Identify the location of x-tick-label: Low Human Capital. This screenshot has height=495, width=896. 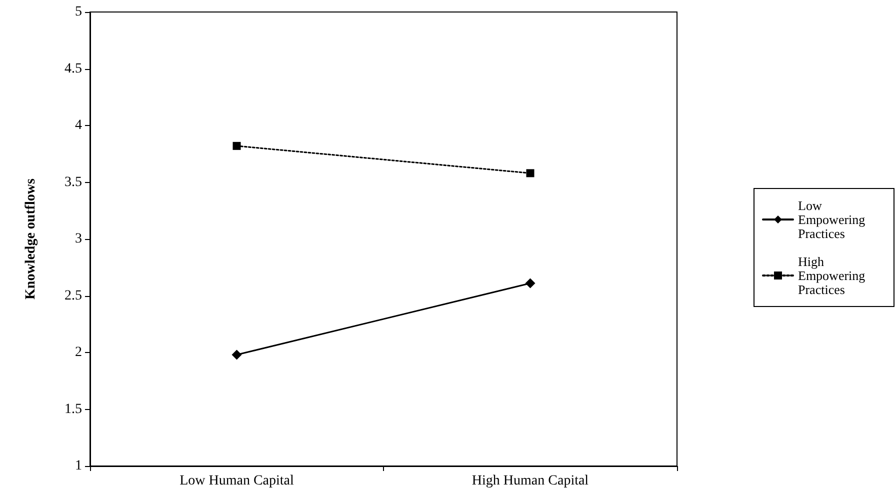
(237, 481).